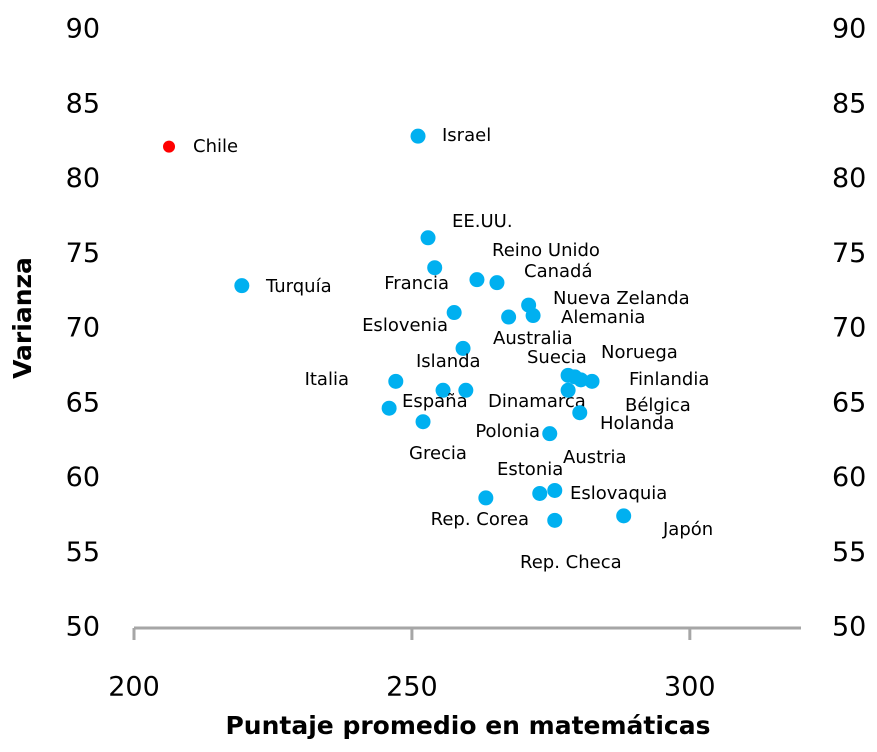  I want to click on point-label: Rep. Checa, so click(571, 562).